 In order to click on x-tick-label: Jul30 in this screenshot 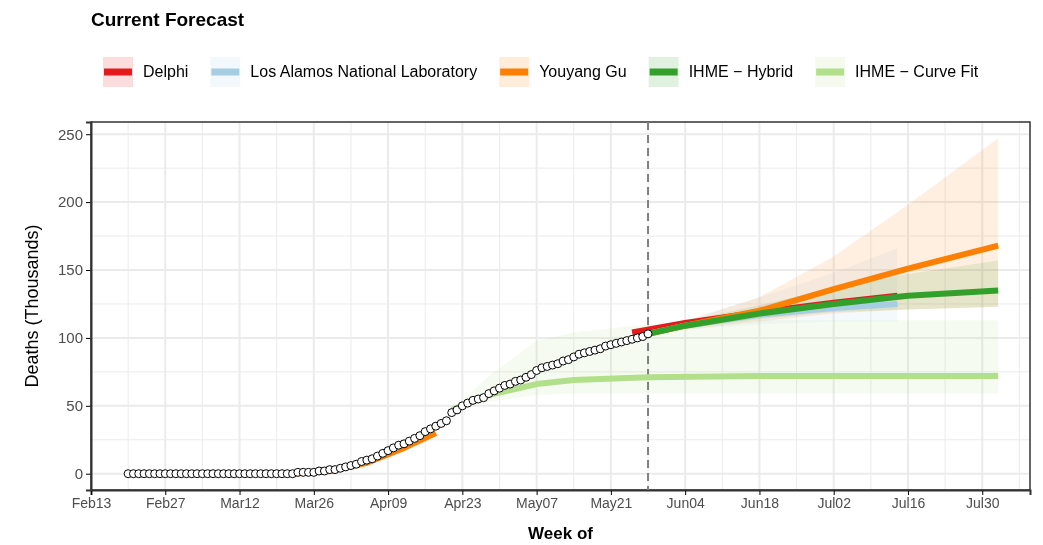, I will do `click(983, 502)`.